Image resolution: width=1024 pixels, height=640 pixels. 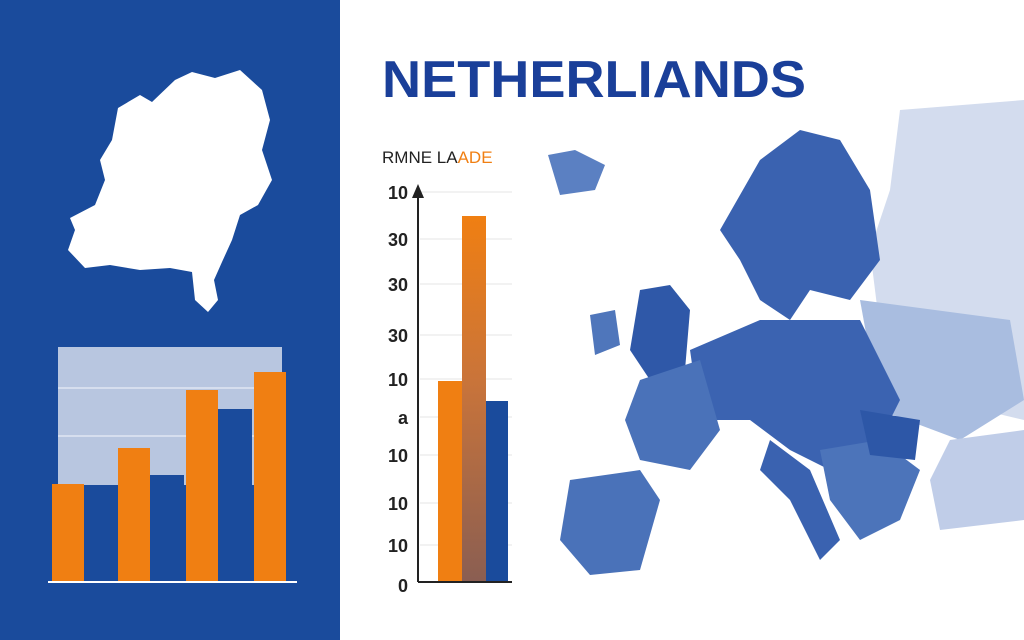 What do you see at coordinates (594, 80) in the screenshot?
I see `page-title: NETHERLIANDS` at bounding box center [594, 80].